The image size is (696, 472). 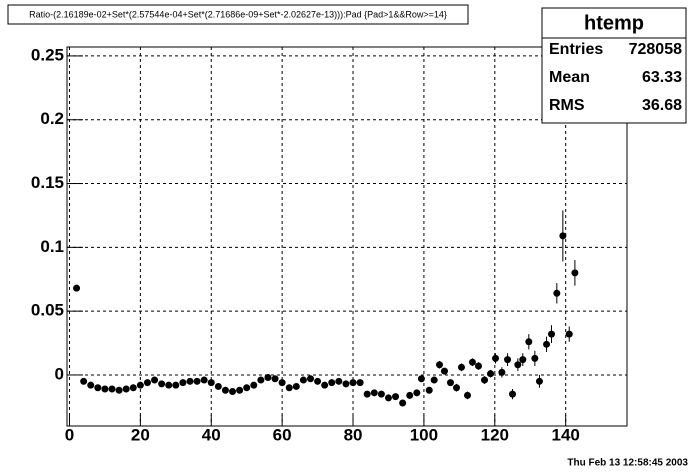 I want to click on stats-label: RMS, so click(x=567, y=105).